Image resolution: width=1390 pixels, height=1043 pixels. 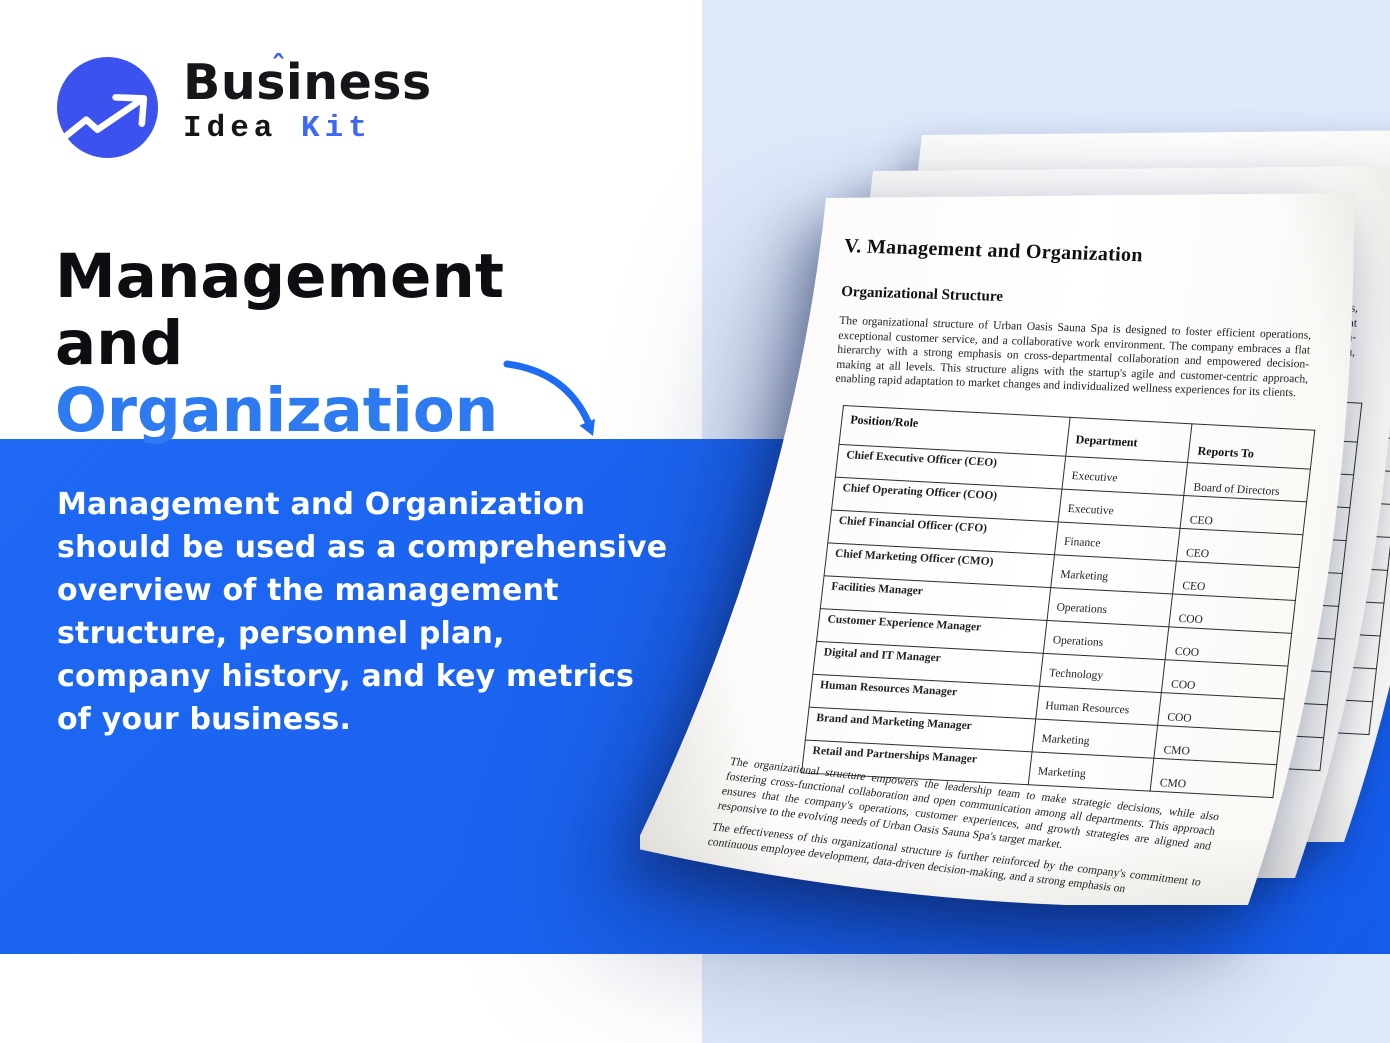 What do you see at coordinates (230, 128) in the screenshot?
I see `brand-idea-text: Idea` at bounding box center [230, 128].